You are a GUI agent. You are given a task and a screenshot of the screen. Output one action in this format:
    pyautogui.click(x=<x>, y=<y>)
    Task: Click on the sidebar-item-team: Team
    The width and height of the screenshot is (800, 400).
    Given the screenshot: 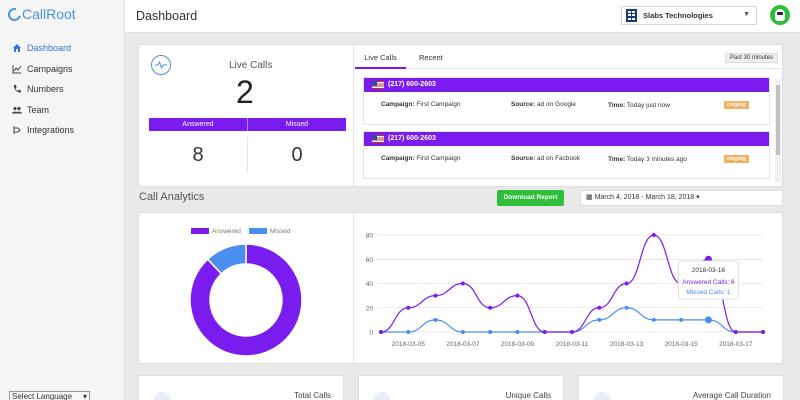 What is the action you would take?
    pyautogui.click(x=62, y=110)
    